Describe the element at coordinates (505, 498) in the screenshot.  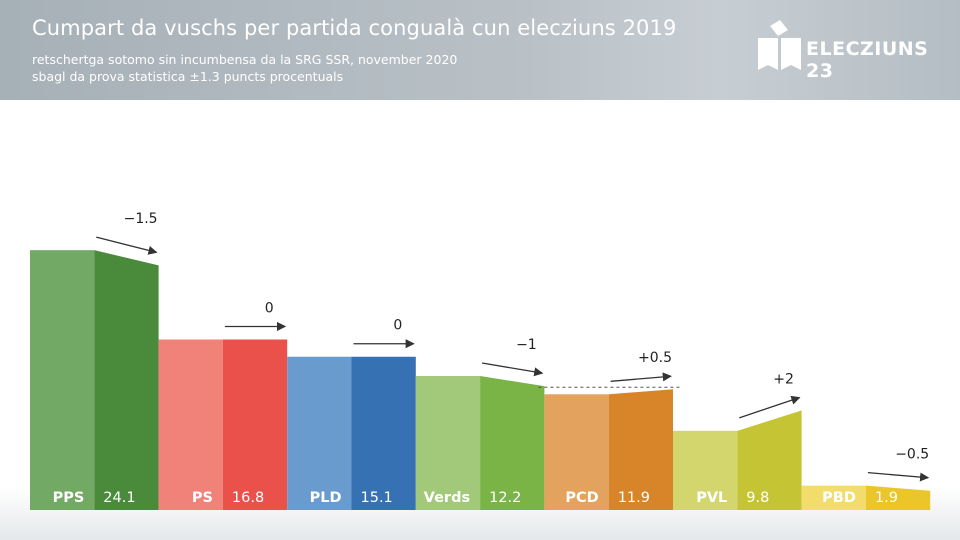
I see `value-label-verds: 12.2` at that location.